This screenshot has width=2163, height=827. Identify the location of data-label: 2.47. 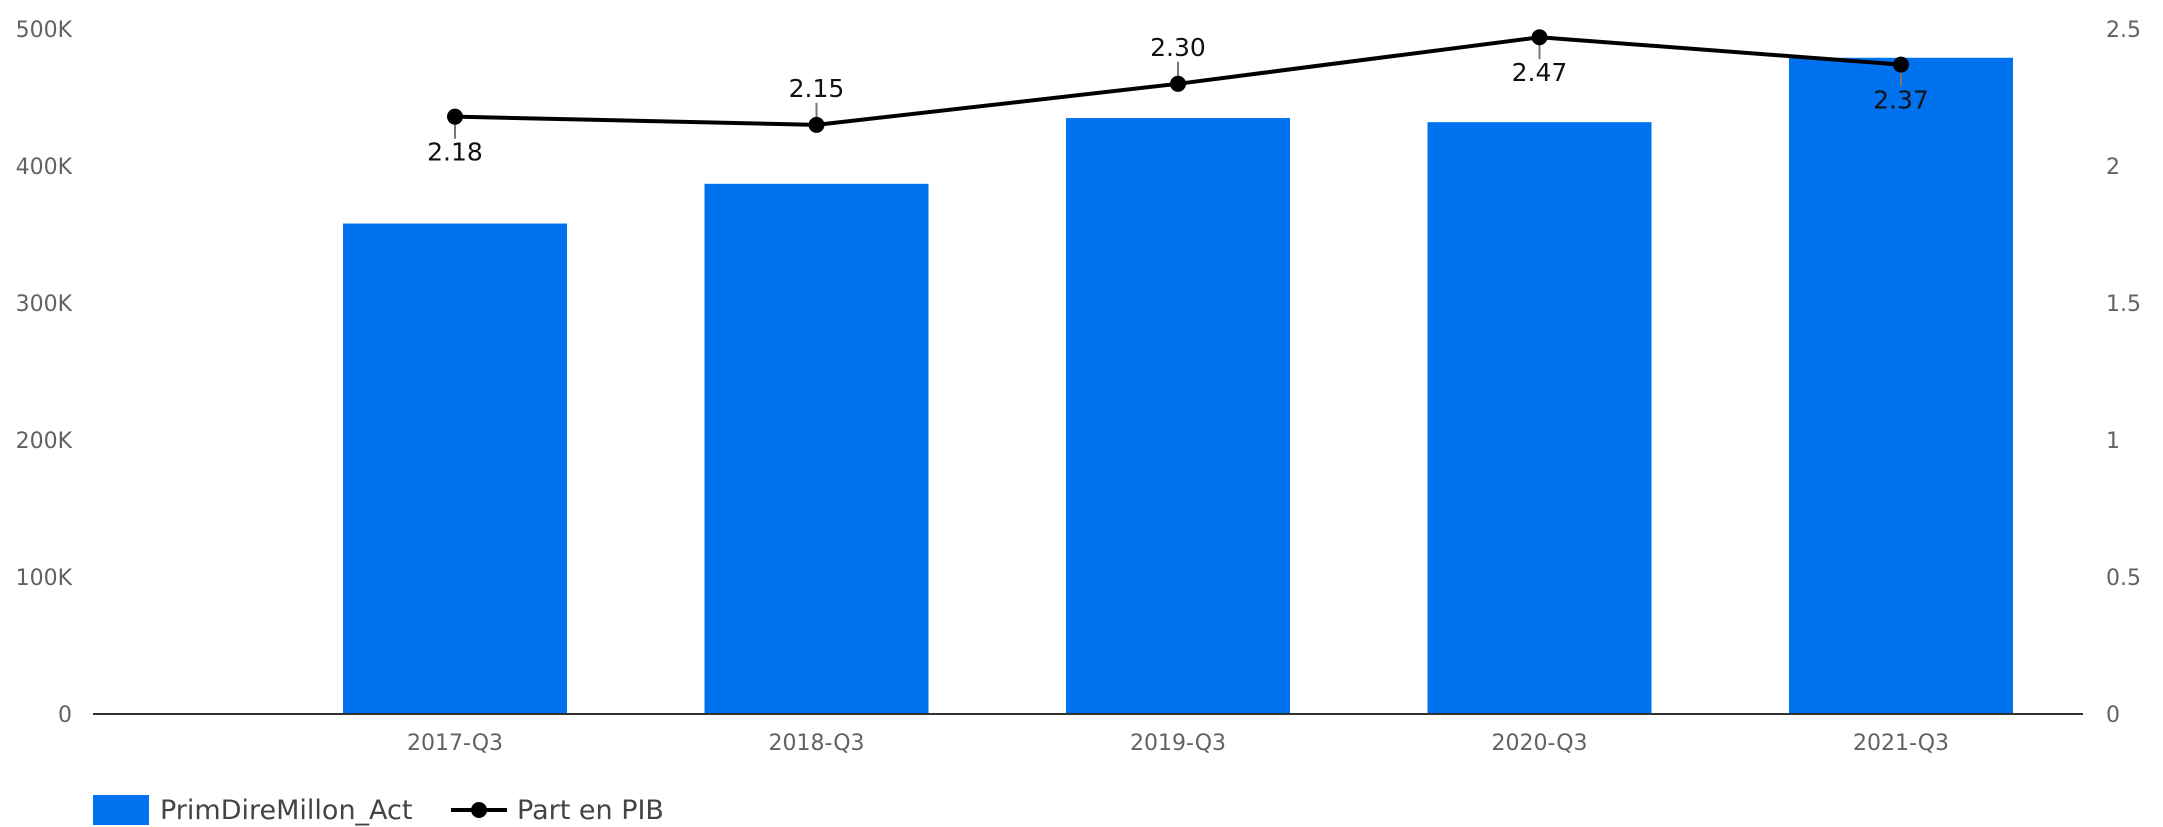
(1540, 72).